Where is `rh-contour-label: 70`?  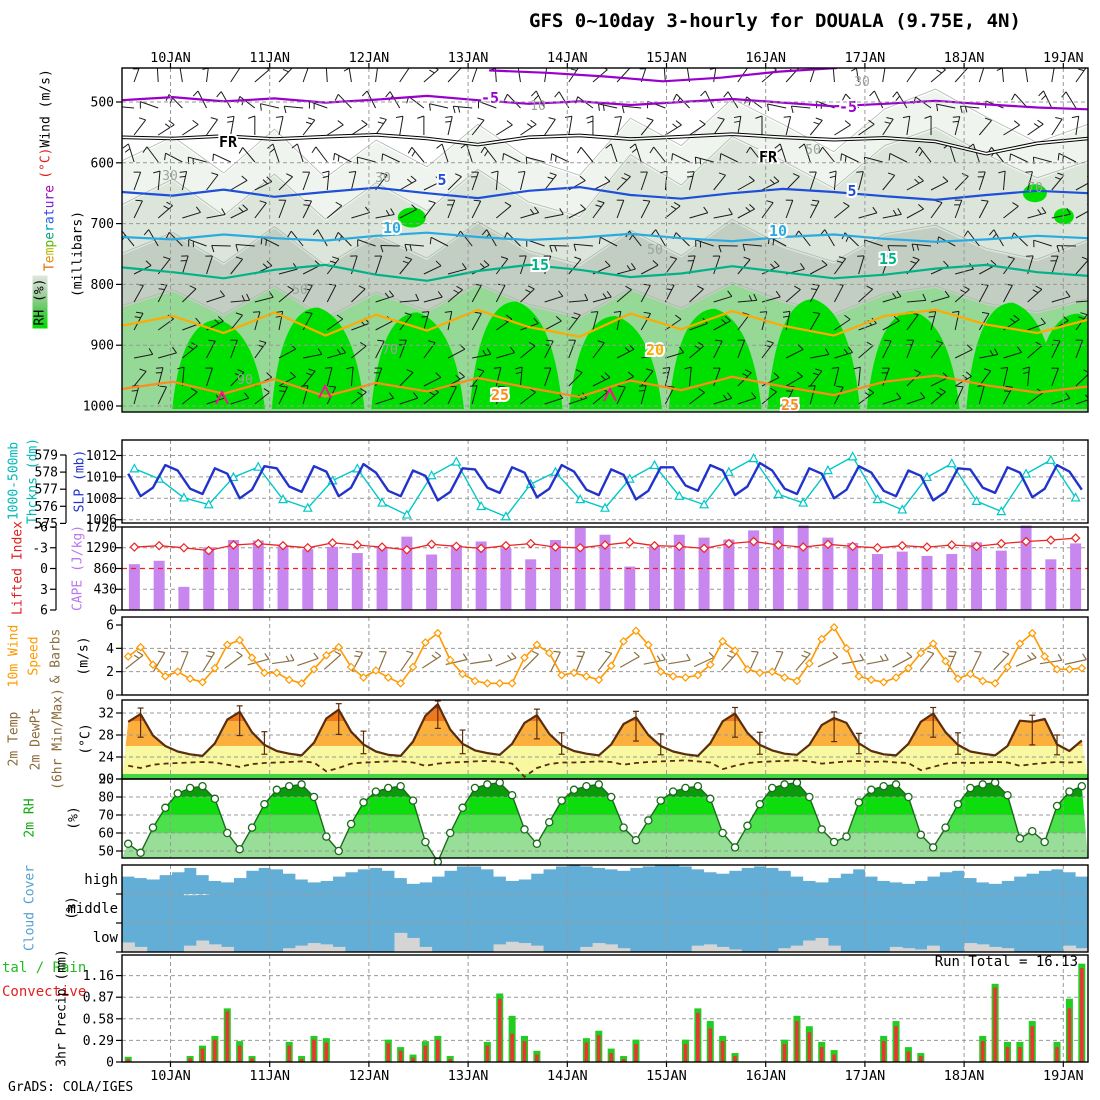
rh-contour-label: 70 is located at coordinates (1035, 188).